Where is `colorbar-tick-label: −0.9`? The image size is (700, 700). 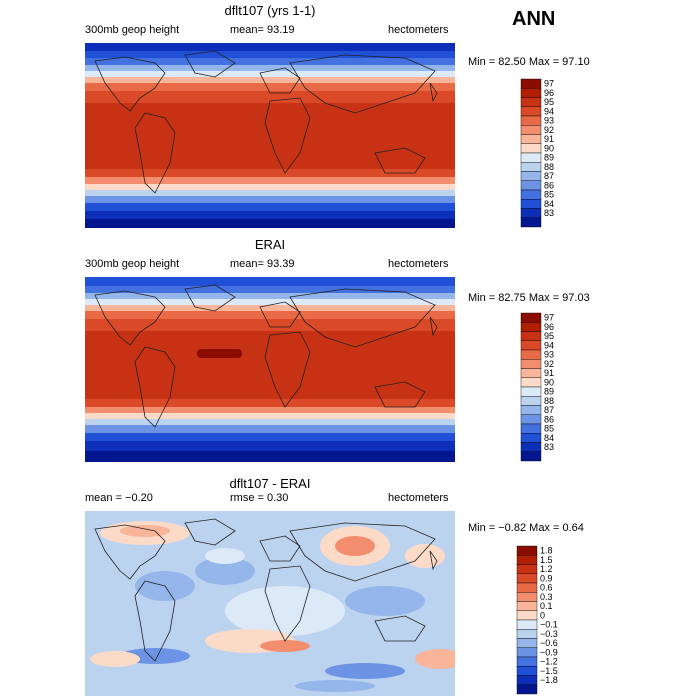 colorbar-tick-label: −0.9 is located at coordinates (549, 652).